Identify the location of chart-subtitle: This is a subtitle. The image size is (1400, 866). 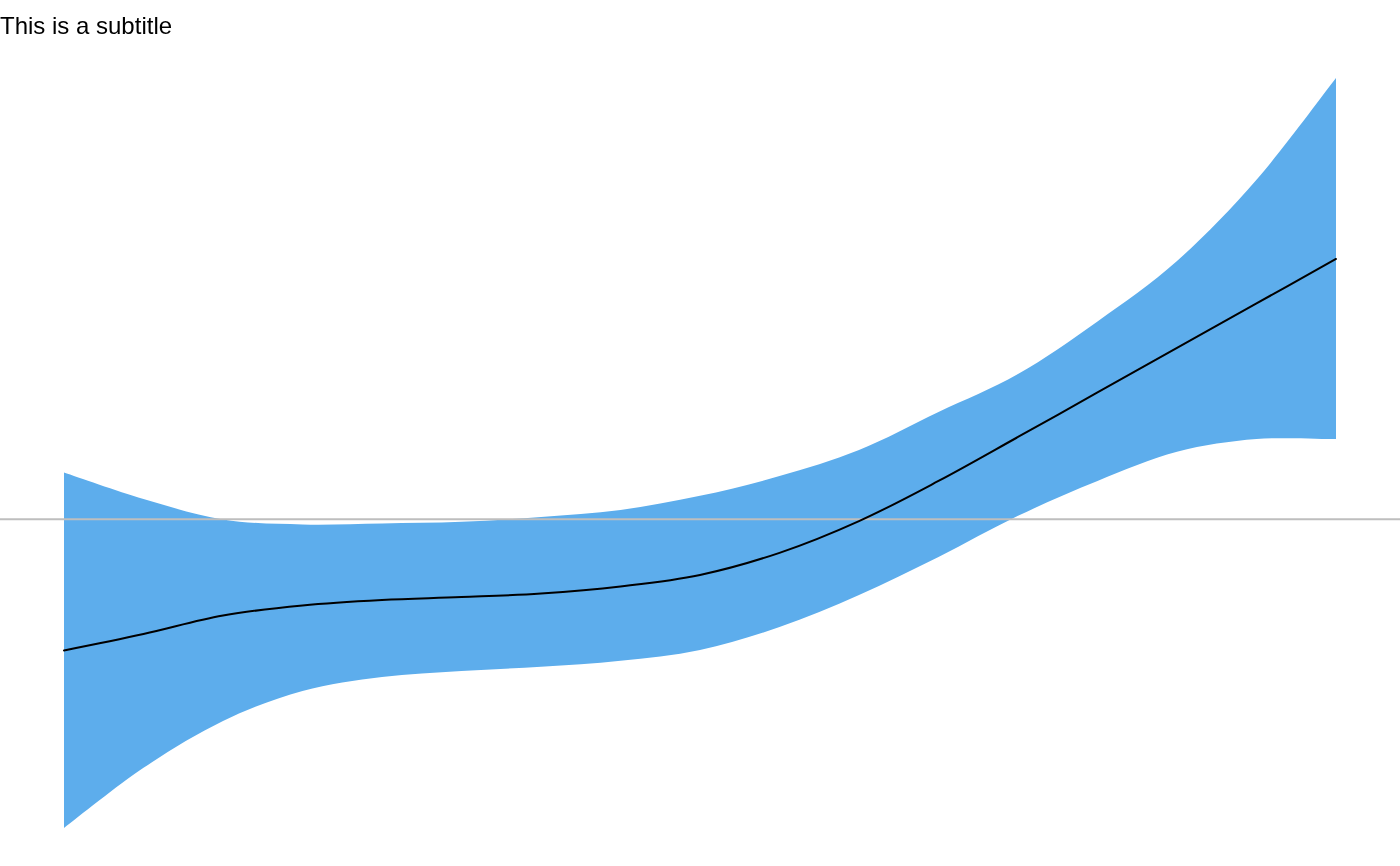
(86, 25).